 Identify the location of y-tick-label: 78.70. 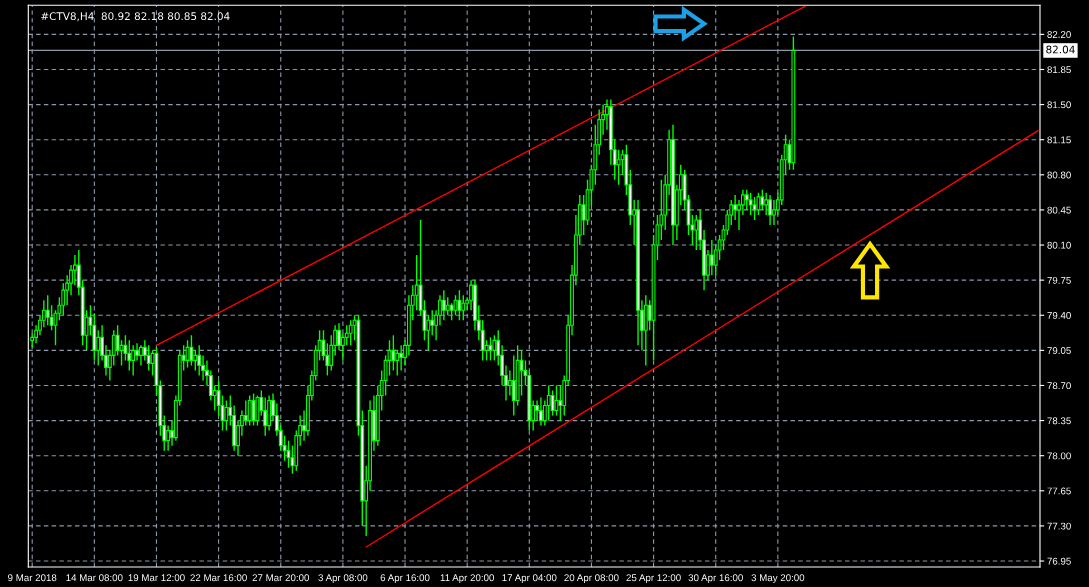
(1059, 386).